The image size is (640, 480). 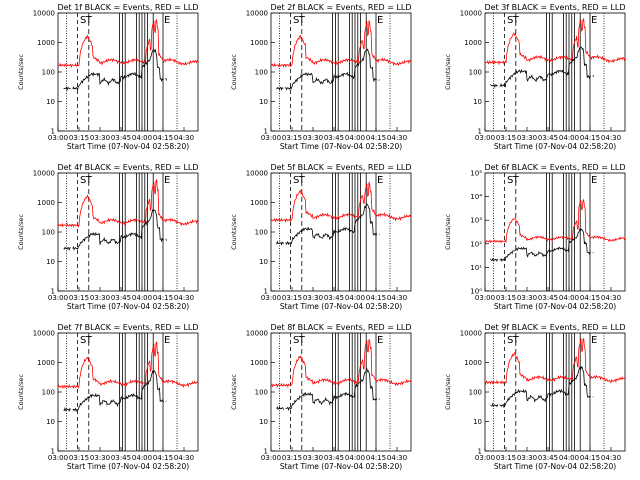 What do you see at coordinates (476, 174) in the screenshot?
I see `y-tick-label: 10⁵` at bounding box center [476, 174].